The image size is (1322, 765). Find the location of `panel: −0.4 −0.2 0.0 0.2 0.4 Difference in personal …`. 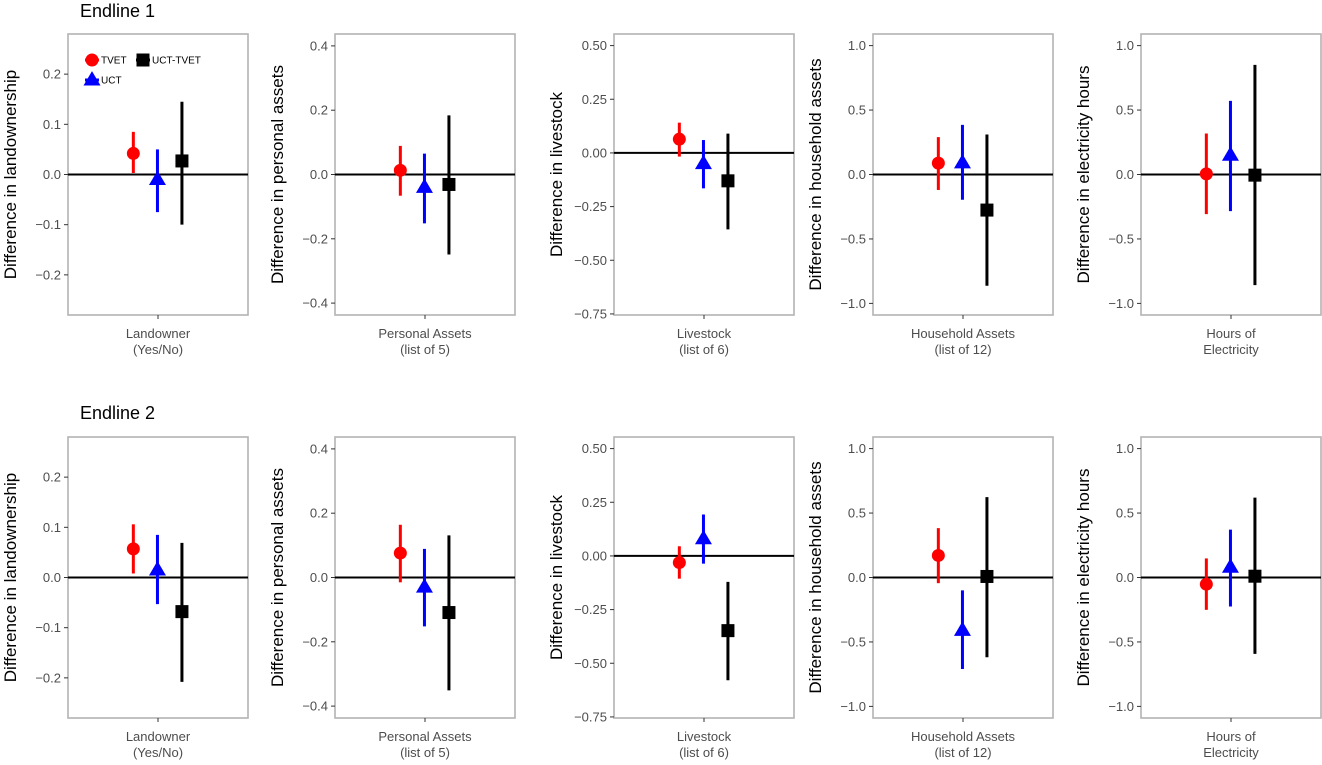

panel: −0.4 −0.2 0.0 0.2 0.4 Difference in personal … is located at coordinates (392, 195).